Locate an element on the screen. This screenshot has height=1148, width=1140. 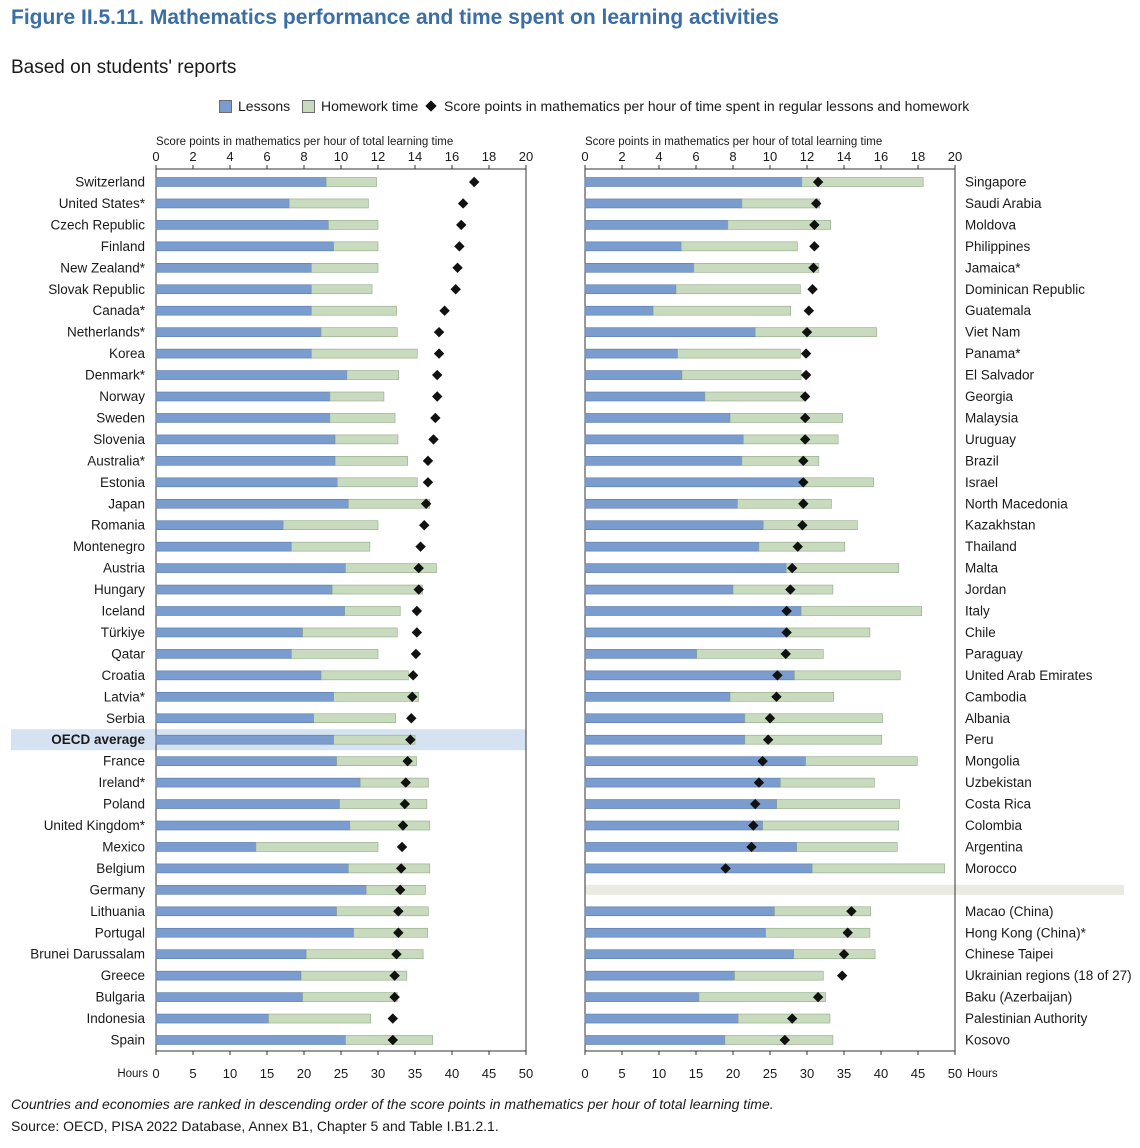
panel2-bottom-tick-label: 50 is located at coordinates (955, 1073).